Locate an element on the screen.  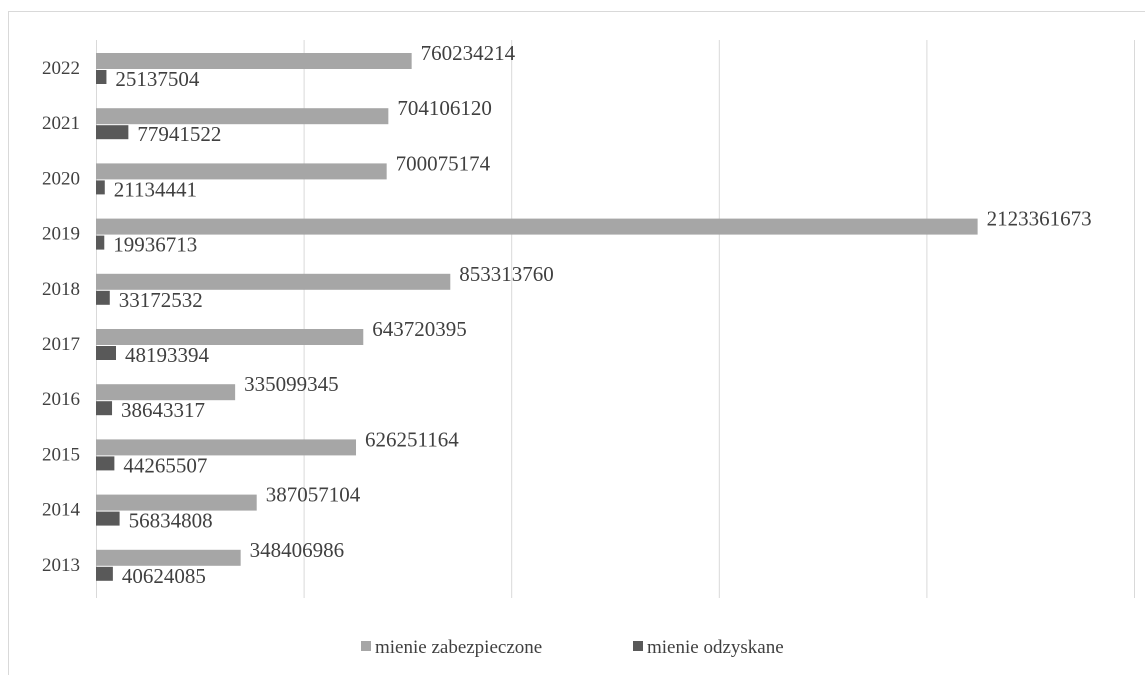
bar-odzyskane-2017 is located at coordinates (106, 353).